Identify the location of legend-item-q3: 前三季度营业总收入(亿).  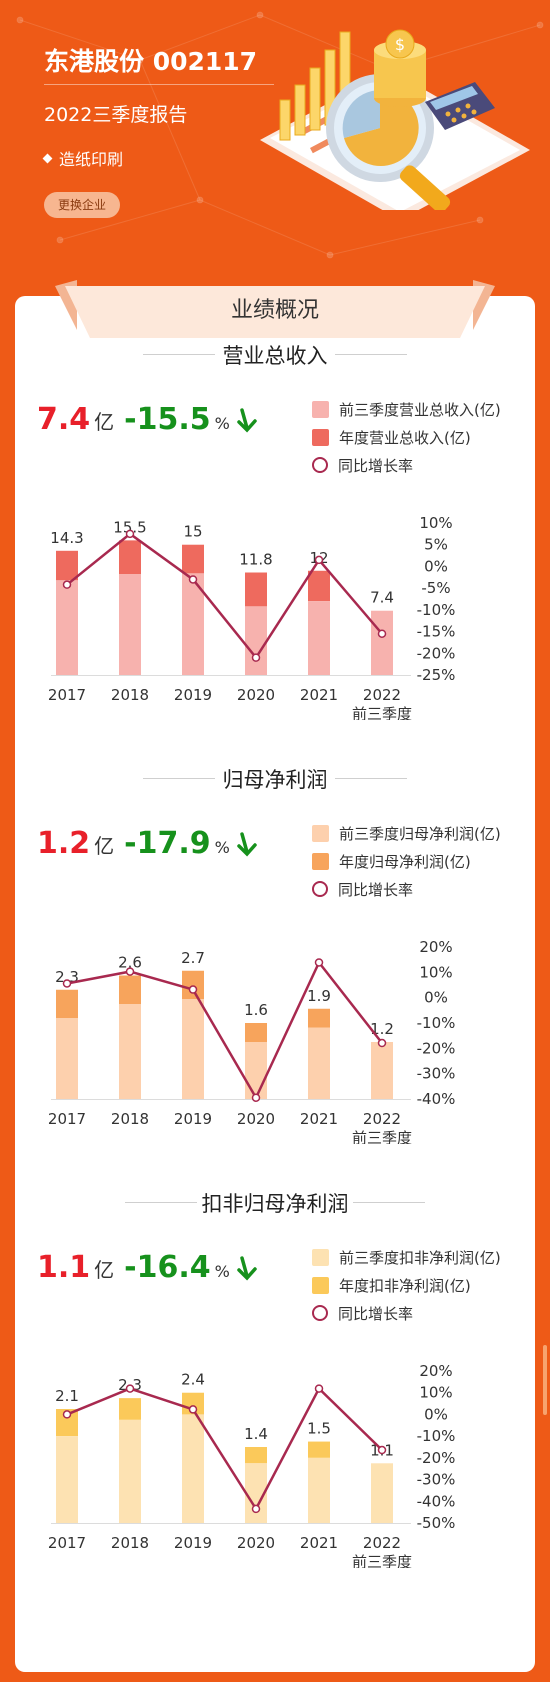
(406, 409).